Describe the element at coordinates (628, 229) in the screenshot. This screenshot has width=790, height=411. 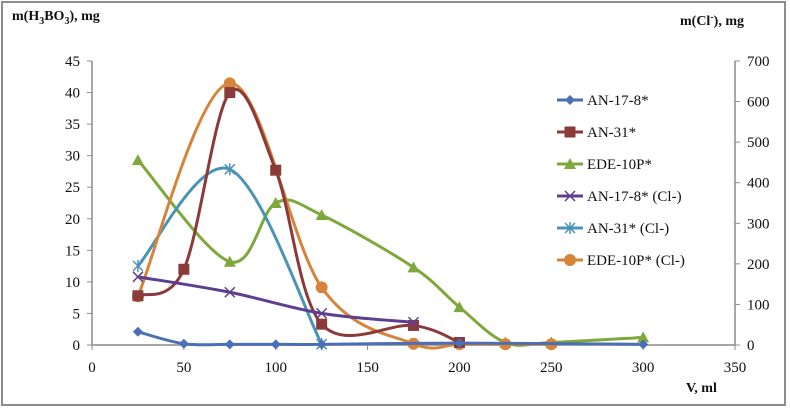
I see `legend-label: AN-31* (Cl-)` at that location.